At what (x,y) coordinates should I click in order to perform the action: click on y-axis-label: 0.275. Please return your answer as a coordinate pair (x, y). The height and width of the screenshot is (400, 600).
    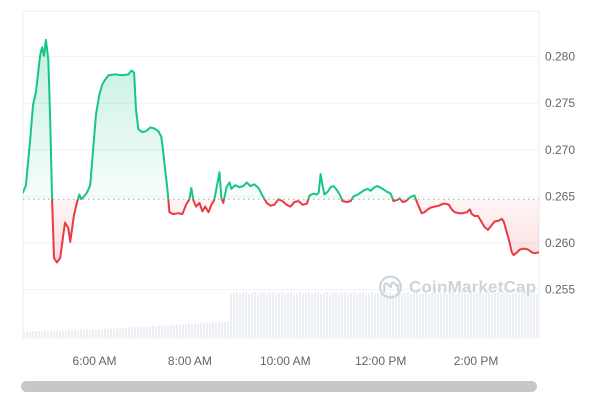
    Looking at the image, I should click on (560, 103).